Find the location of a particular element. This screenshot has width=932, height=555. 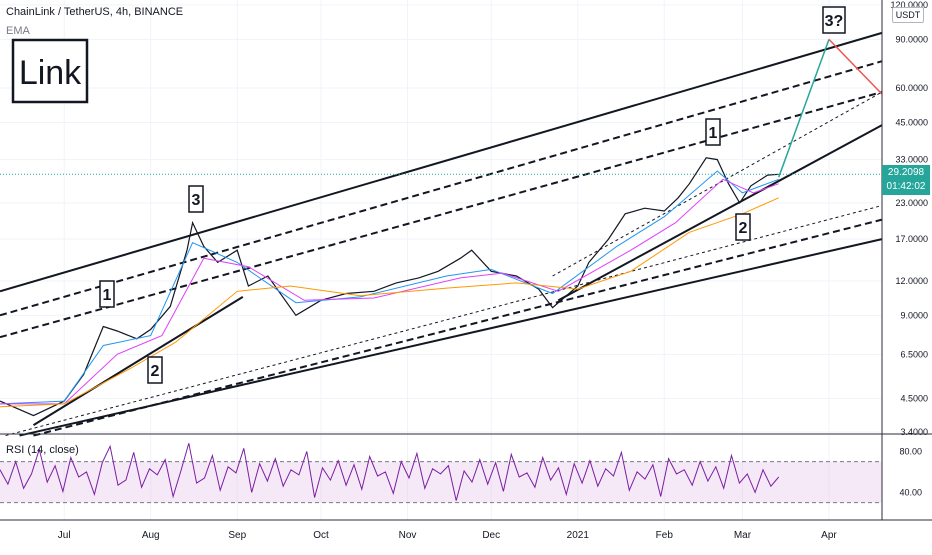

wave-label: 3? is located at coordinates (834, 21).